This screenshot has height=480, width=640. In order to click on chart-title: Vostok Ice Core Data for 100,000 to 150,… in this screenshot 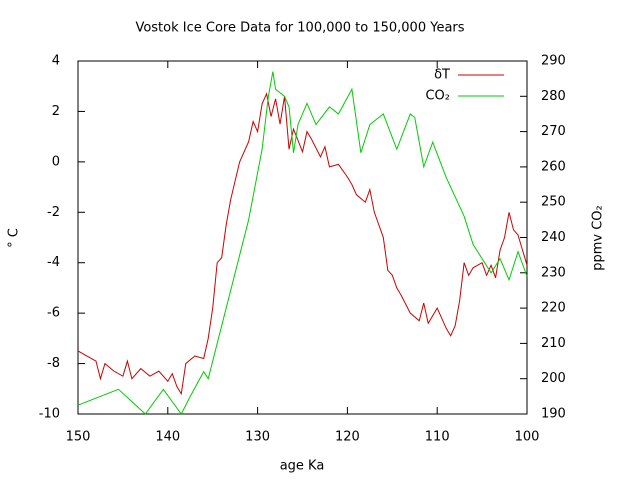, I will do `click(299, 28)`.